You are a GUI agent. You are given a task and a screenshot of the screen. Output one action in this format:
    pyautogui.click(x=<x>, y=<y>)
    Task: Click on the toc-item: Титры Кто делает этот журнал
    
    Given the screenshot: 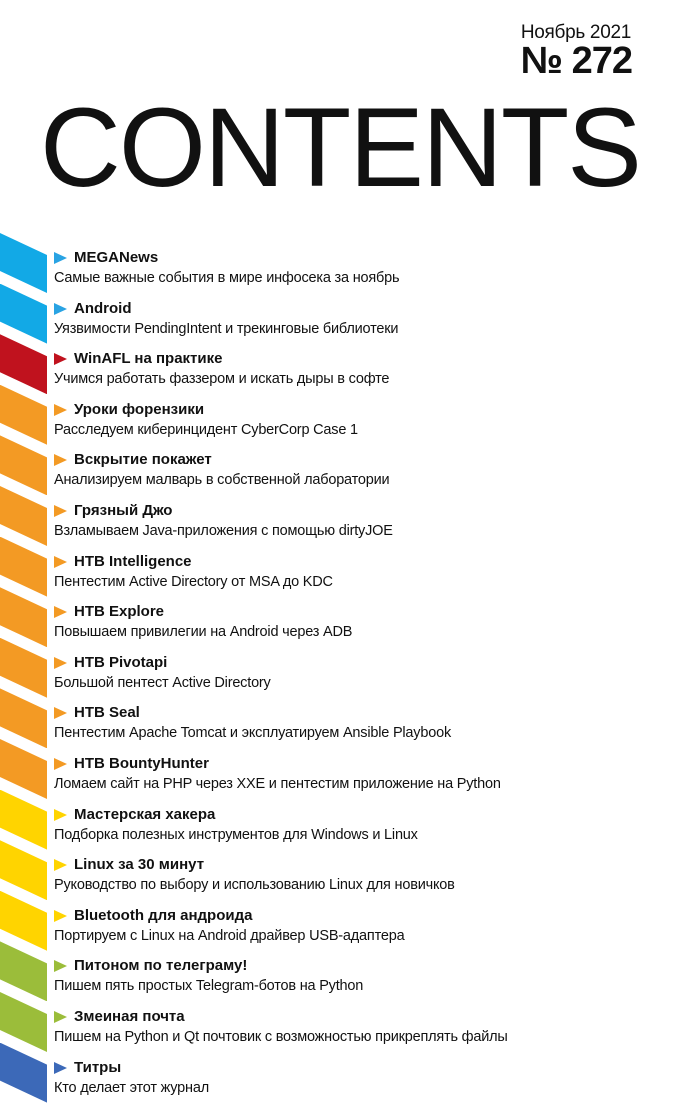 What is the action you would take?
    pyautogui.click(x=340, y=1072)
    